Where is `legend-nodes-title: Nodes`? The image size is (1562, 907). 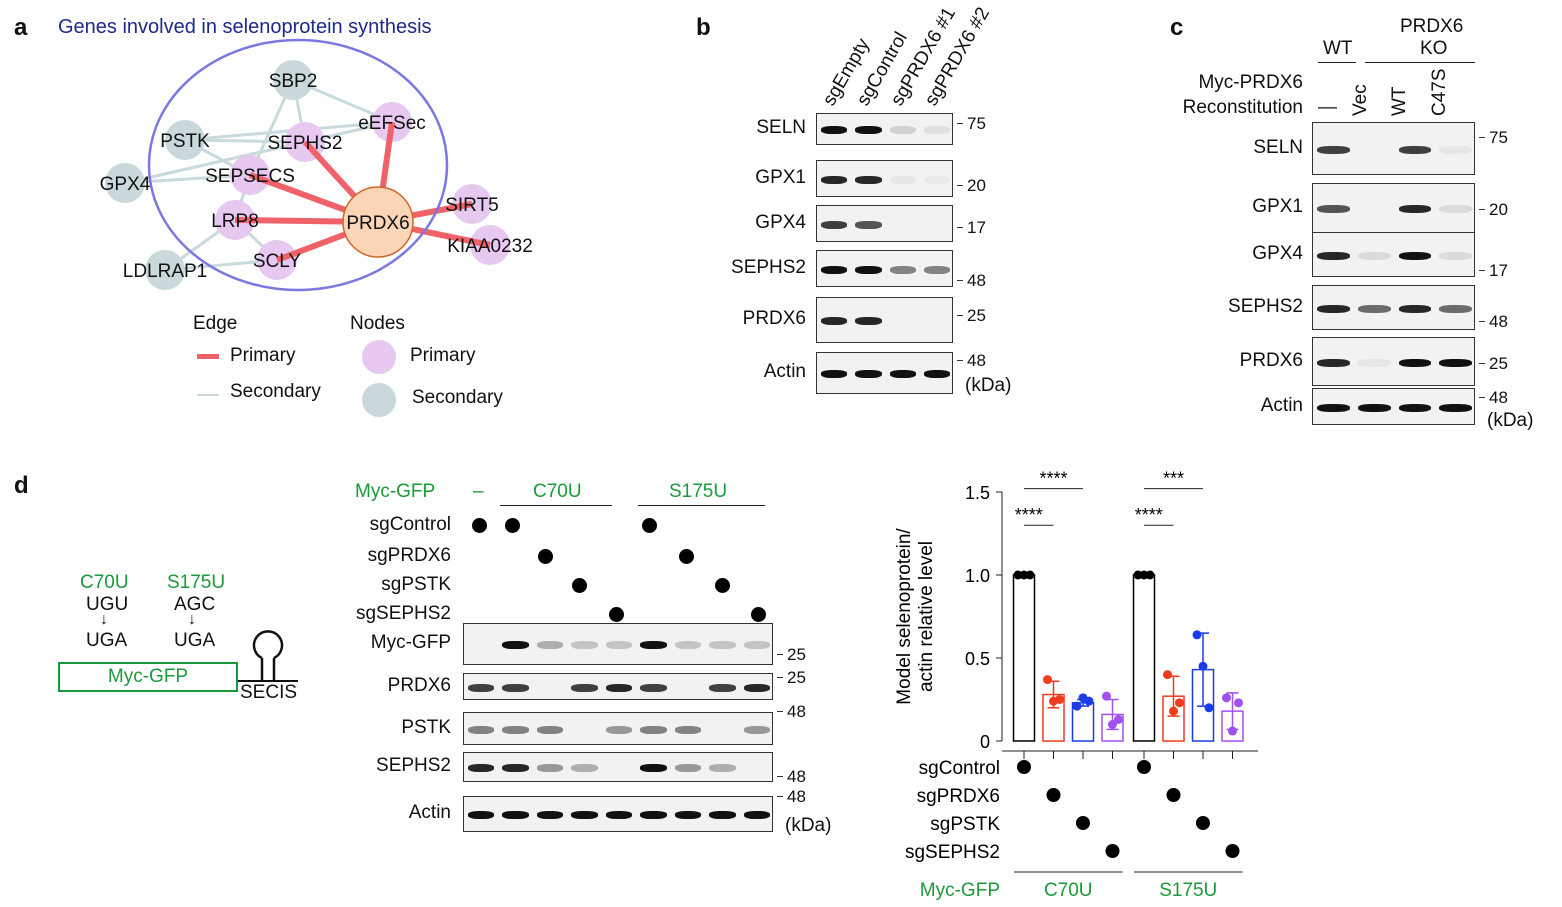
legend-nodes-title: Nodes is located at coordinates (377, 323).